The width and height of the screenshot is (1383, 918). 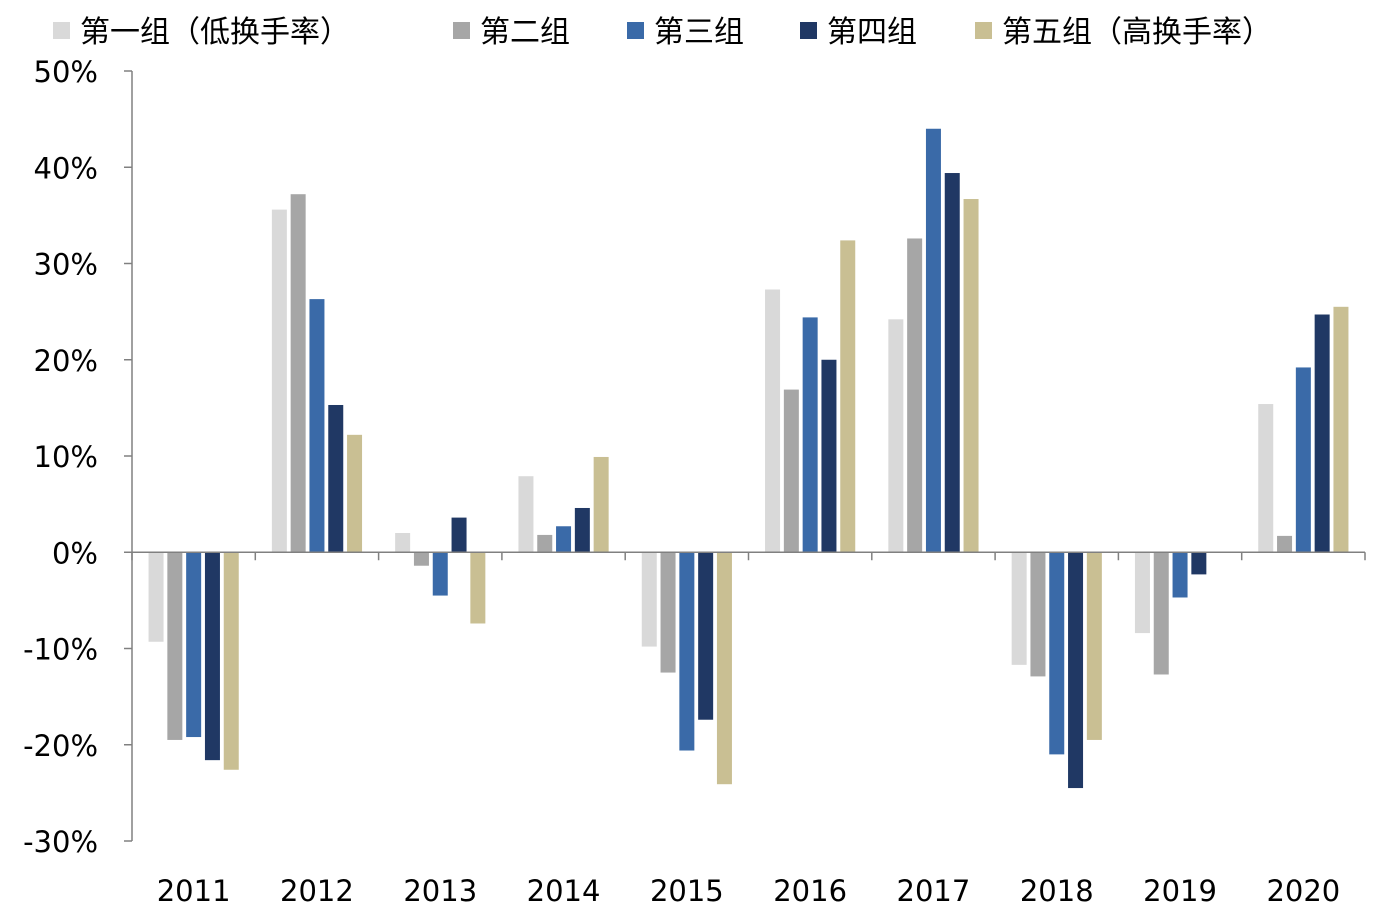 I want to click on y-tick-label: 20%, so click(x=66, y=361).